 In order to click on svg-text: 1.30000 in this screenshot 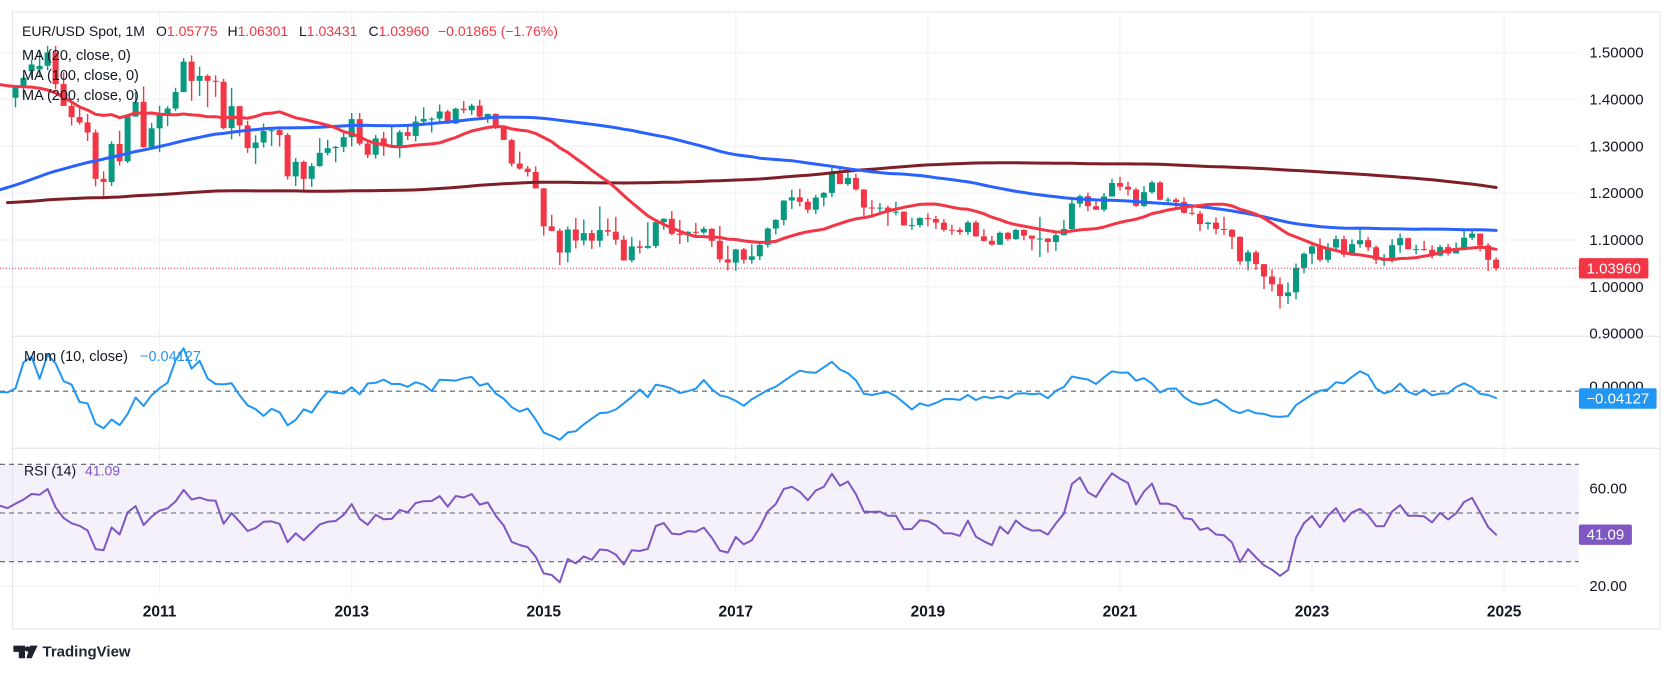, I will do `click(1616, 146)`.